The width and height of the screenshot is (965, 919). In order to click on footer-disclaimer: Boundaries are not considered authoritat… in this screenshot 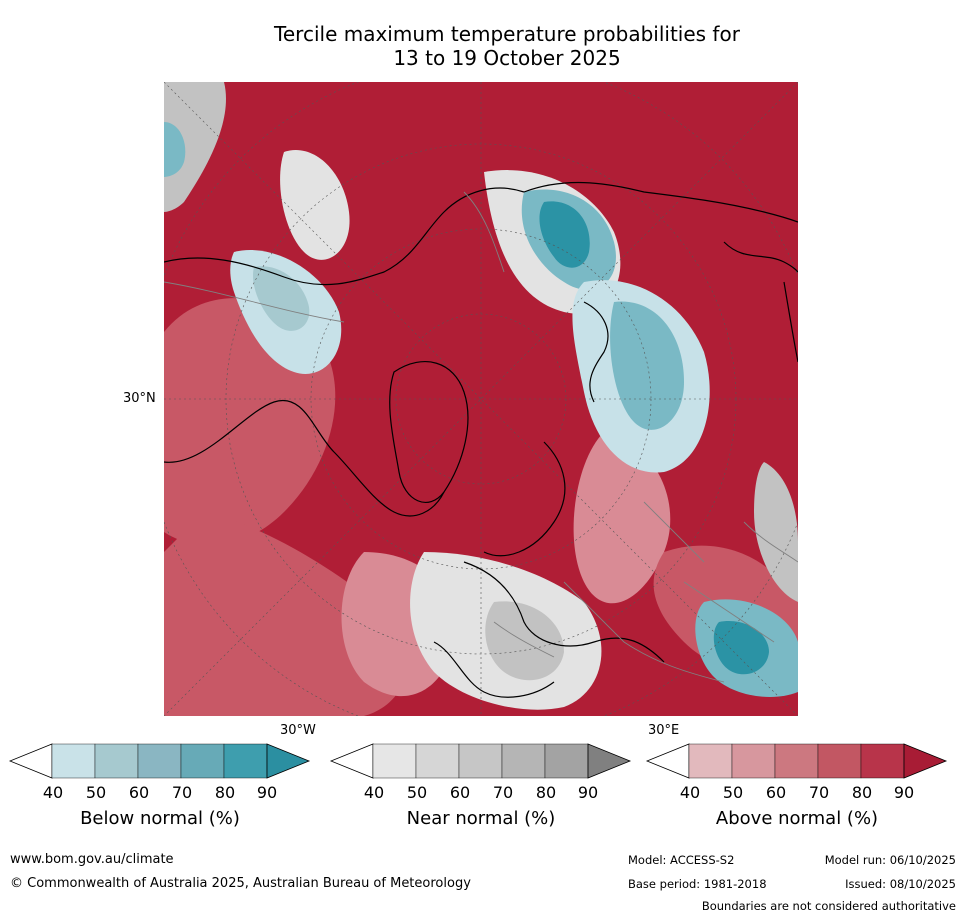, I will do `click(828, 906)`.